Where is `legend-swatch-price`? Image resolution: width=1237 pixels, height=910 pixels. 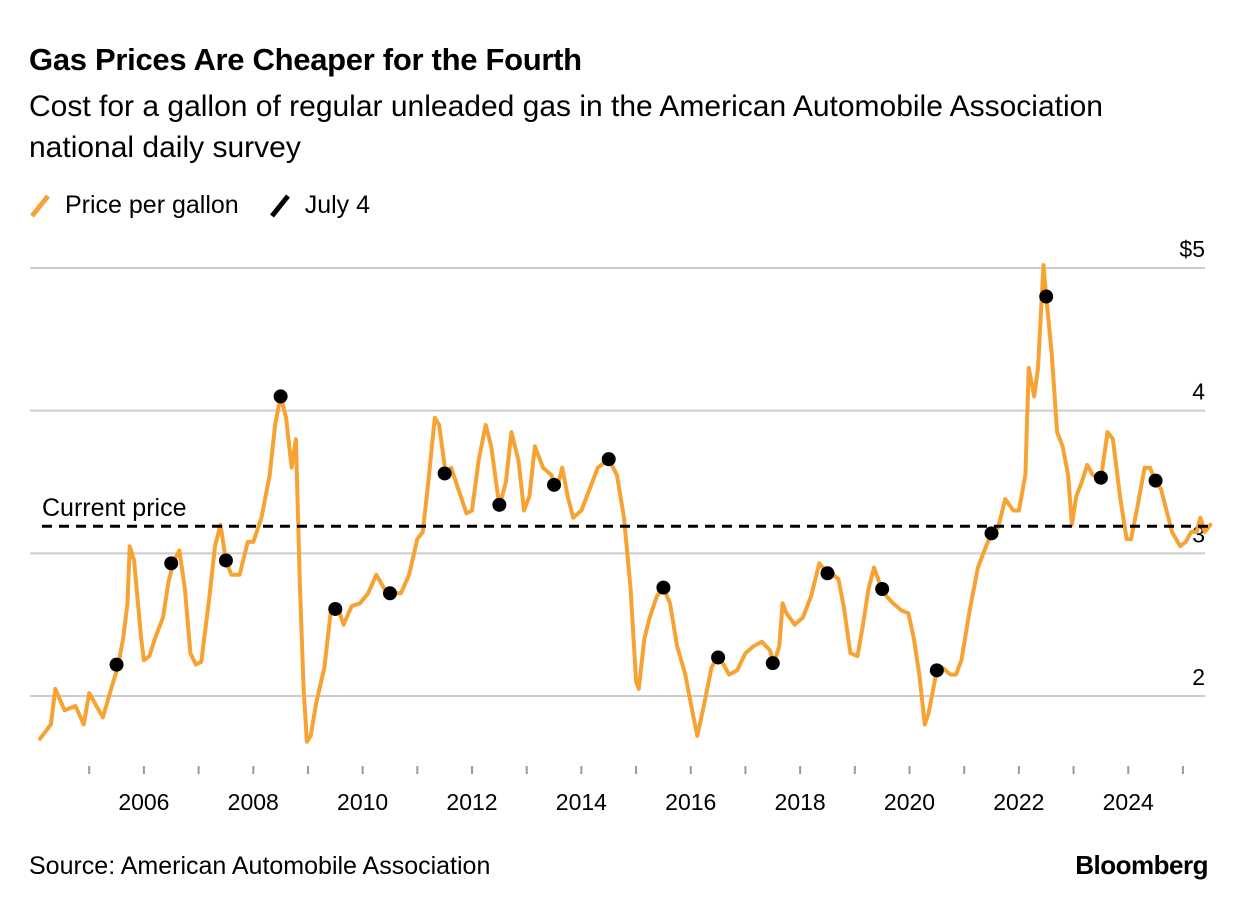
legend-swatch-price is located at coordinates (40, 206).